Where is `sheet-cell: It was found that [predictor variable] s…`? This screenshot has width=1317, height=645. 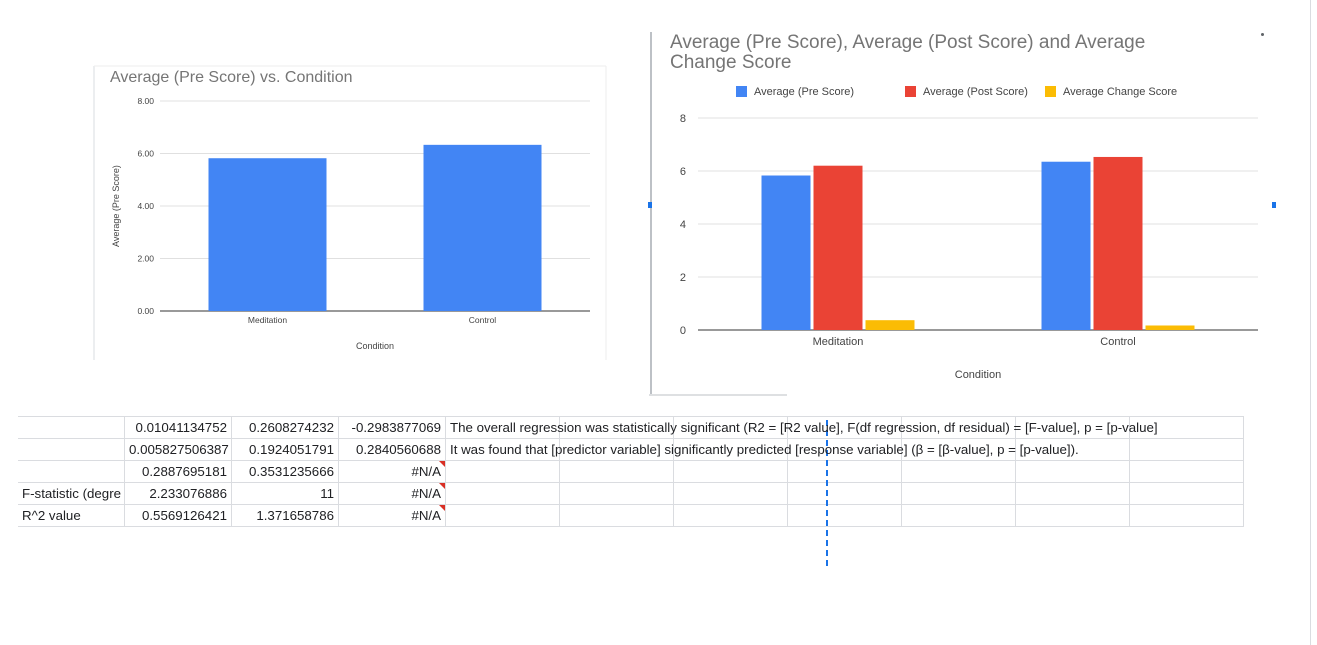 sheet-cell: It was found that [predictor variable] s… is located at coordinates (762, 449).